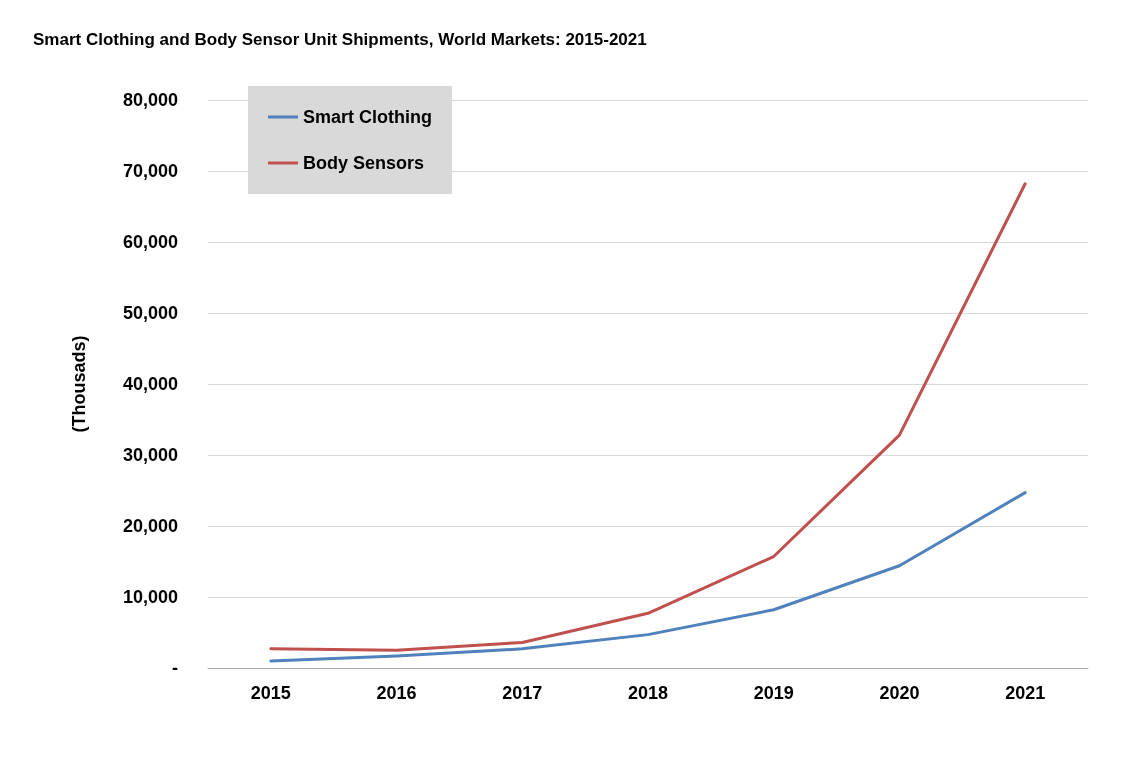 This screenshot has height=778, width=1136. I want to click on x-tick-label: 2020, so click(899, 693).